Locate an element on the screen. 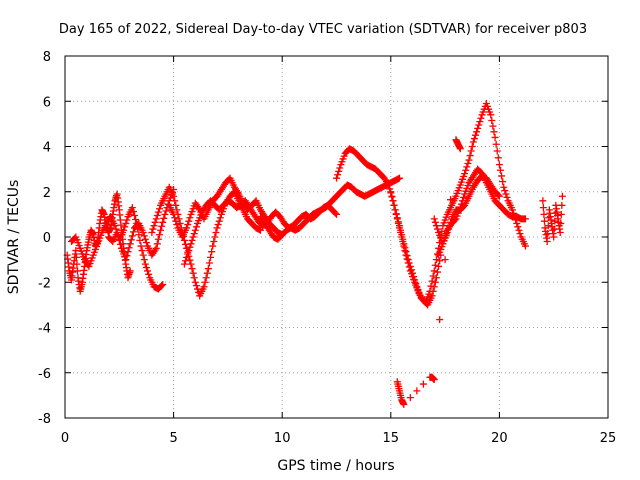  series-track-g is located at coordinates (329, 208).